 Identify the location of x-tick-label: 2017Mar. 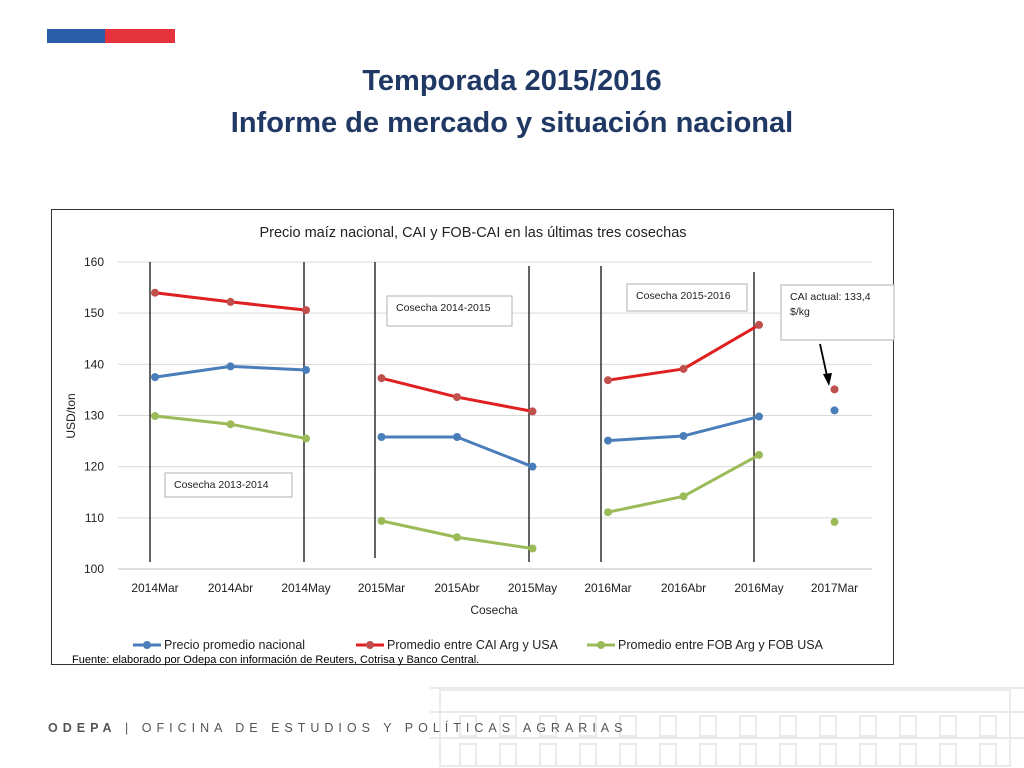
(834, 588).